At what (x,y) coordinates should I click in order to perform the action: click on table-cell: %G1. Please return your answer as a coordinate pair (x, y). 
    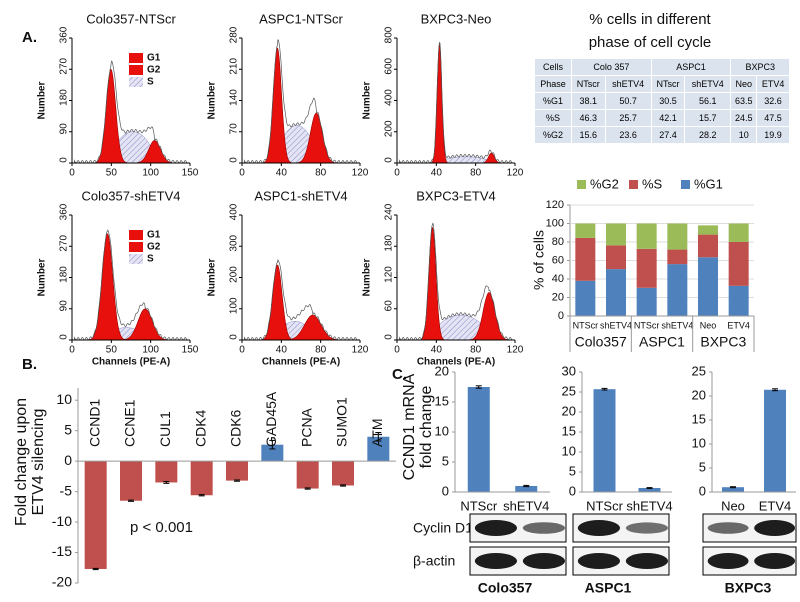
    Looking at the image, I should click on (553, 101).